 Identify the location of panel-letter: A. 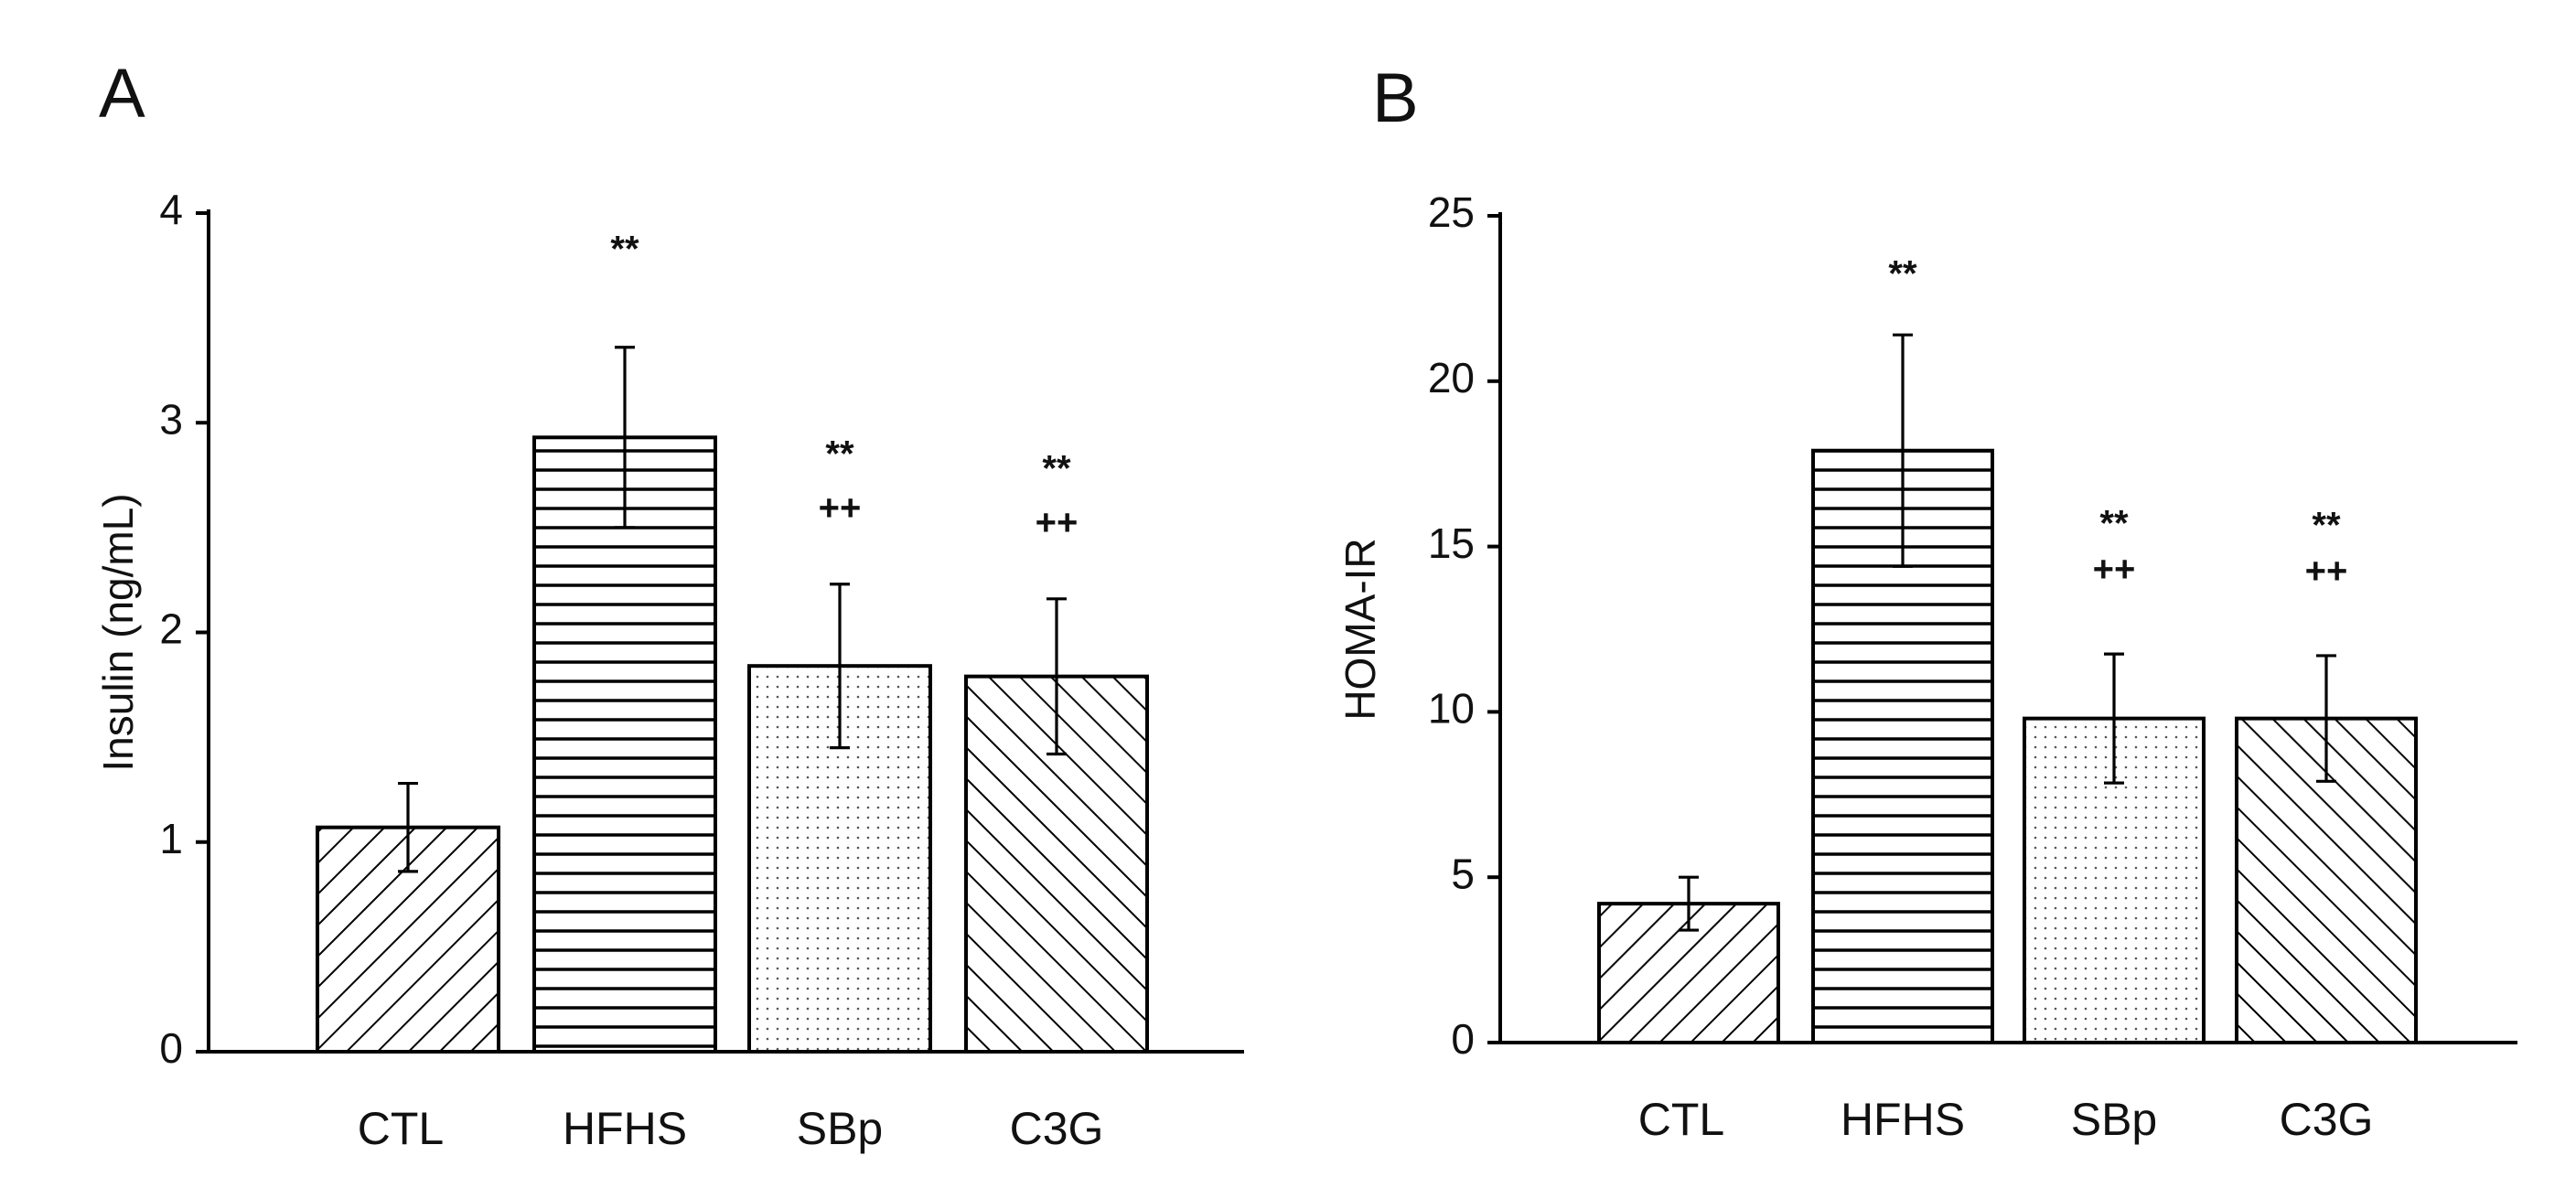
(122, 94).